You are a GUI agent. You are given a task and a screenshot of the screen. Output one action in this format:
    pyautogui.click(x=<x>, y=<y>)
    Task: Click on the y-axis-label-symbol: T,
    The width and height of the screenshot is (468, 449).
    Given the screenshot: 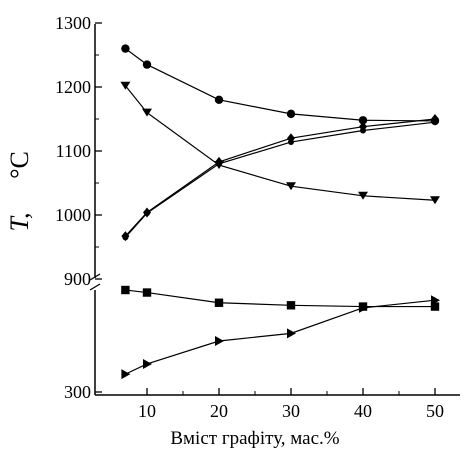 What is the action you would take?
    pyautogui.click(x=19, y=221)
    